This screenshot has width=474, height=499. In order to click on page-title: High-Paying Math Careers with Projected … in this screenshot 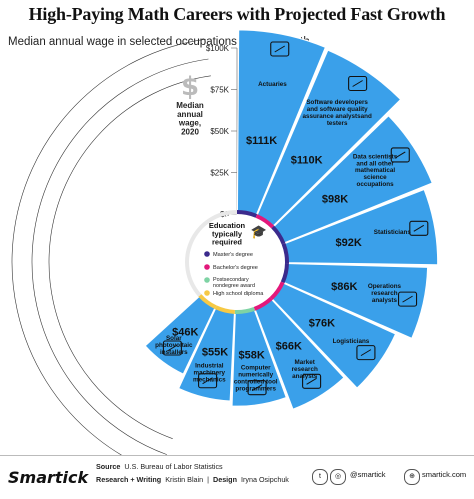, I will do `click(237, 14)`.